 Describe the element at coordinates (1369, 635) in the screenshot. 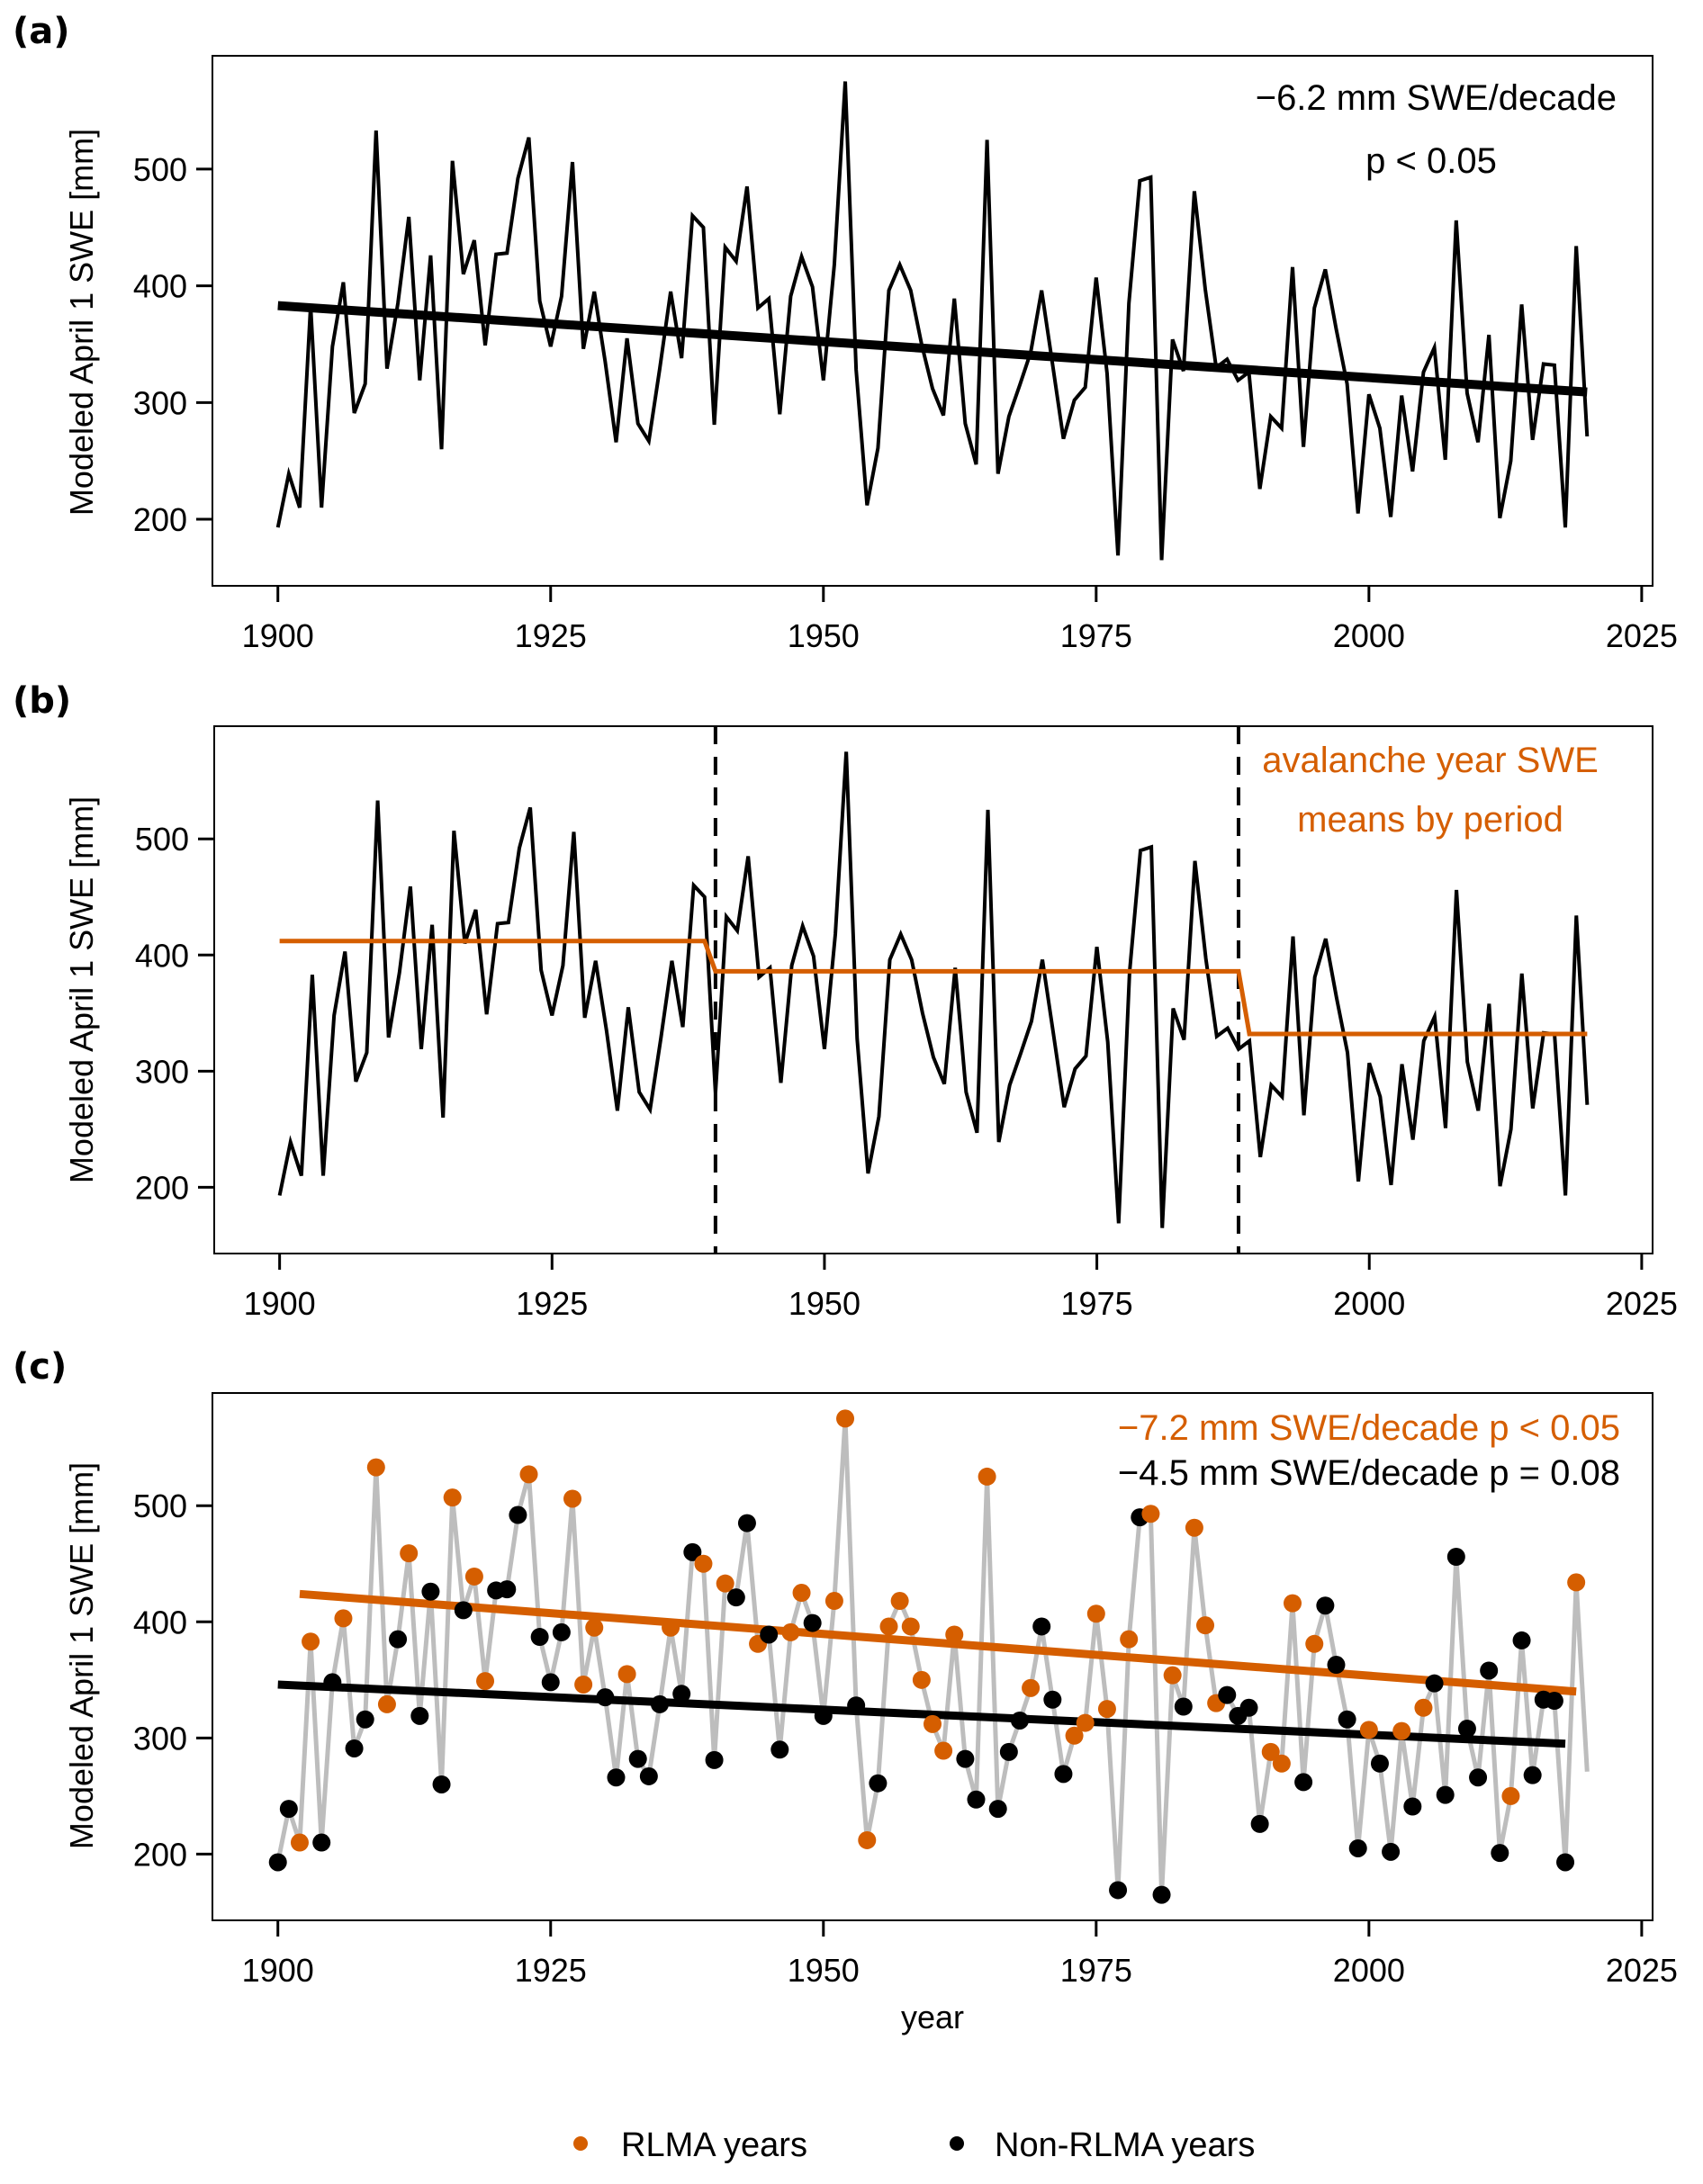

I see `x-tick-label: 2000` at that location.